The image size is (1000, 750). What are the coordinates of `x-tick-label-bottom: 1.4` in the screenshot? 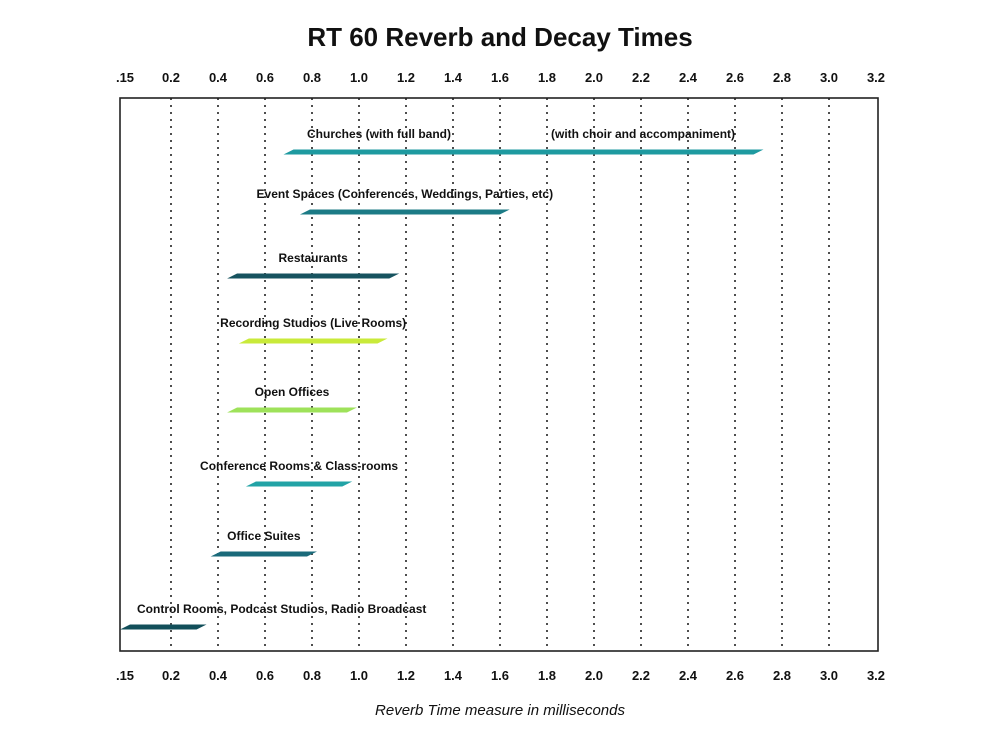 It's located at (453, 675).